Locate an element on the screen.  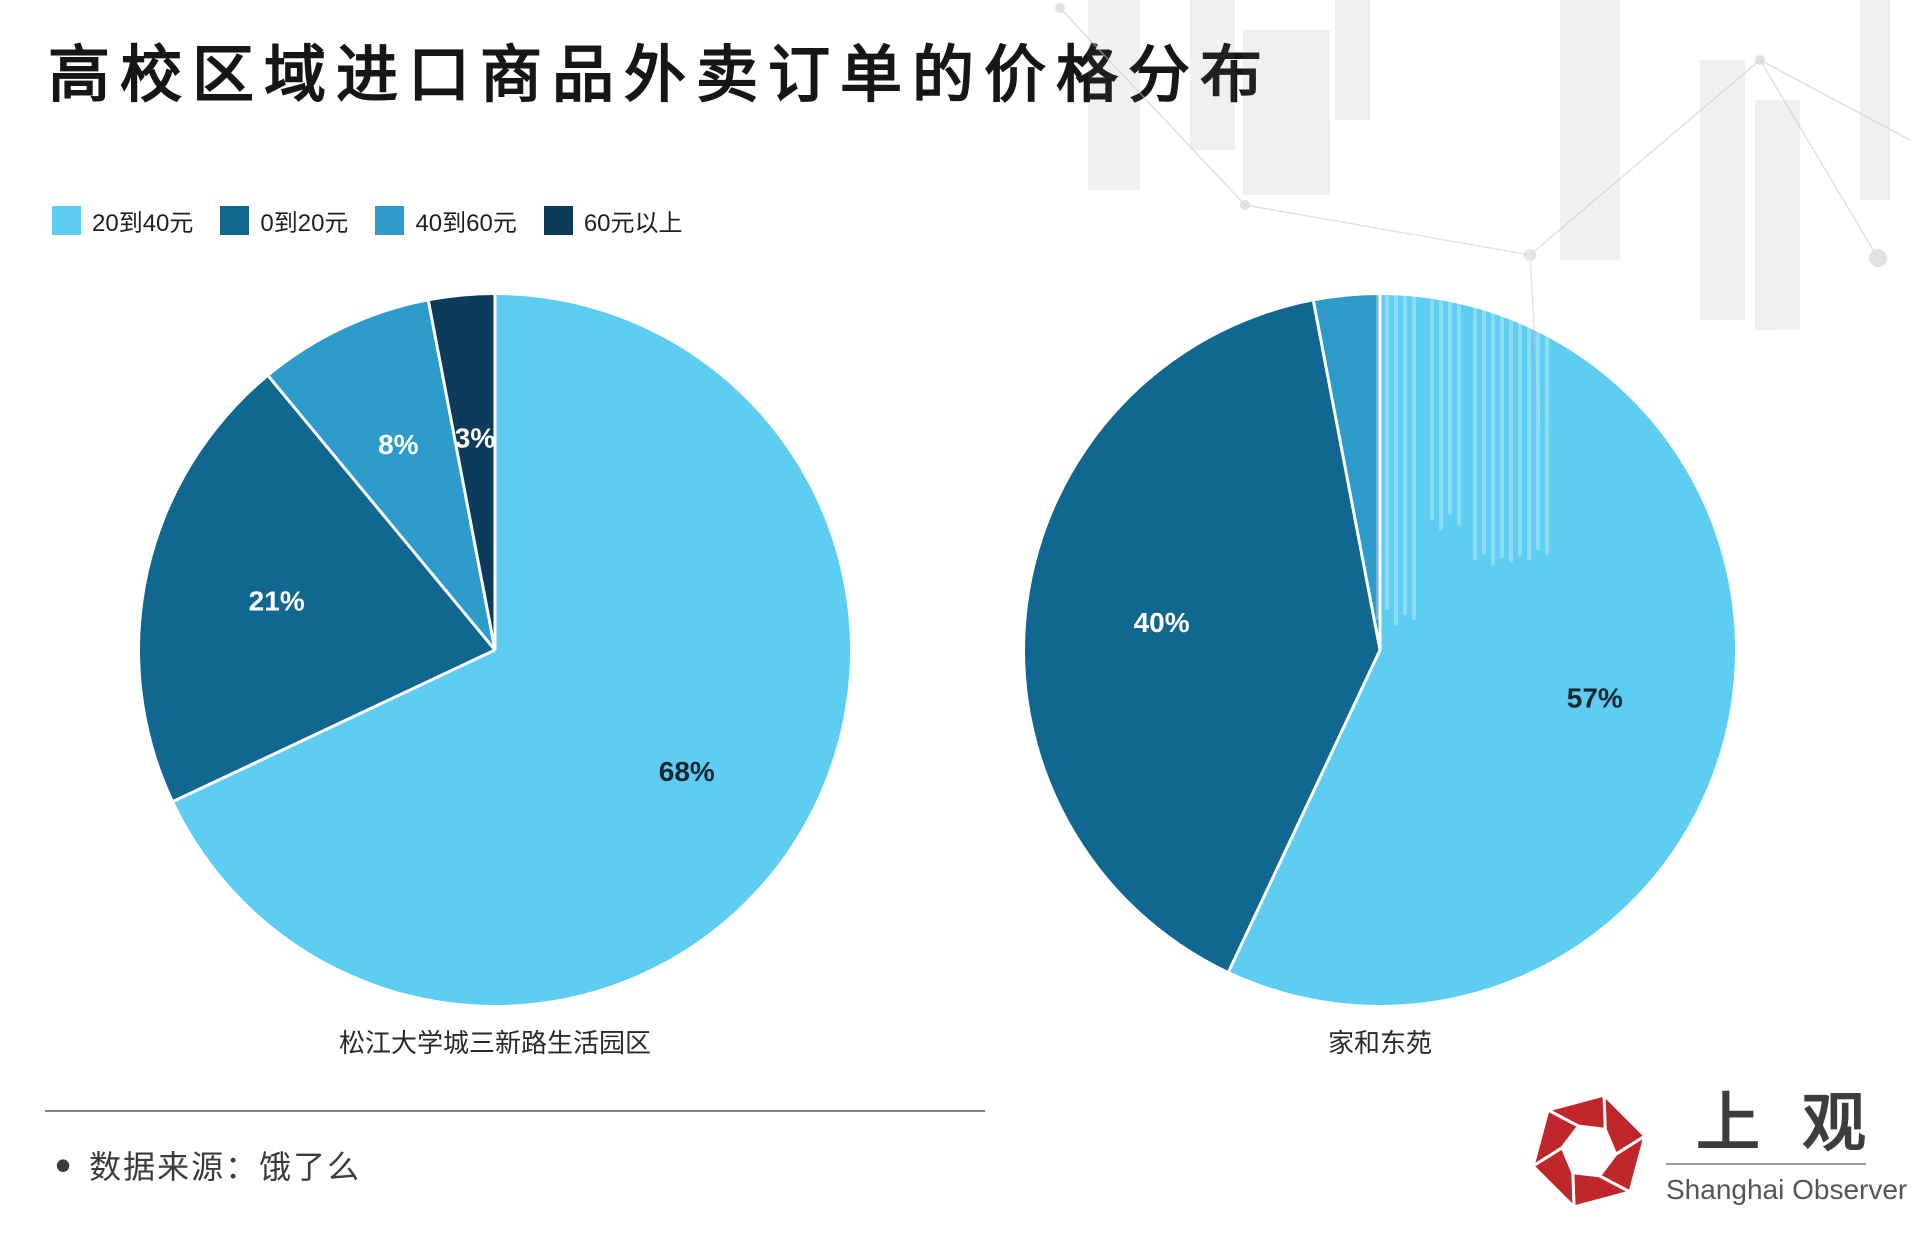
logo-divider-line is located at coordinates (1766, 1164).